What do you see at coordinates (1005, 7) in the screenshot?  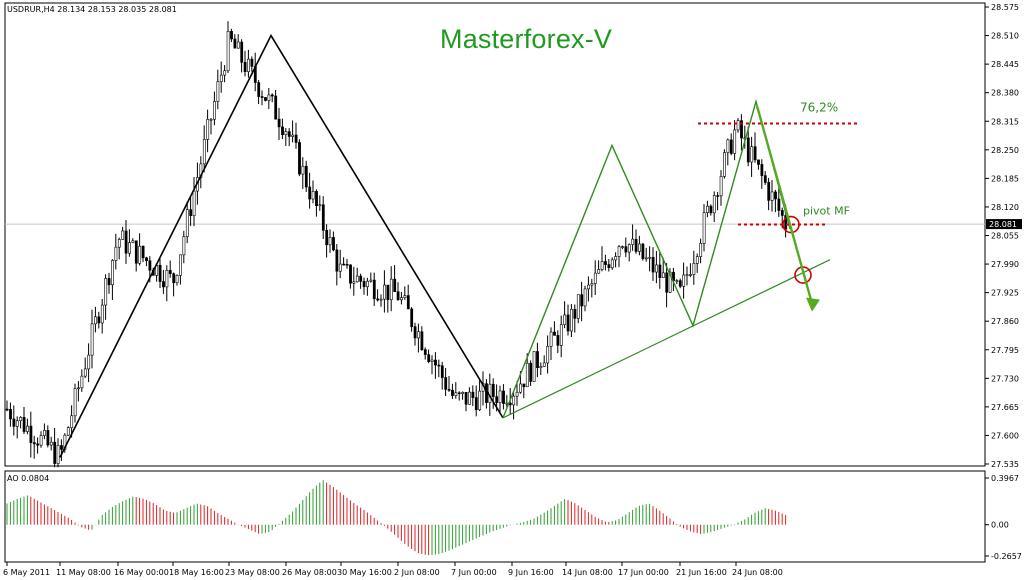 I see `price-tick-label: 28.575` at bounding box center [1005, 7].